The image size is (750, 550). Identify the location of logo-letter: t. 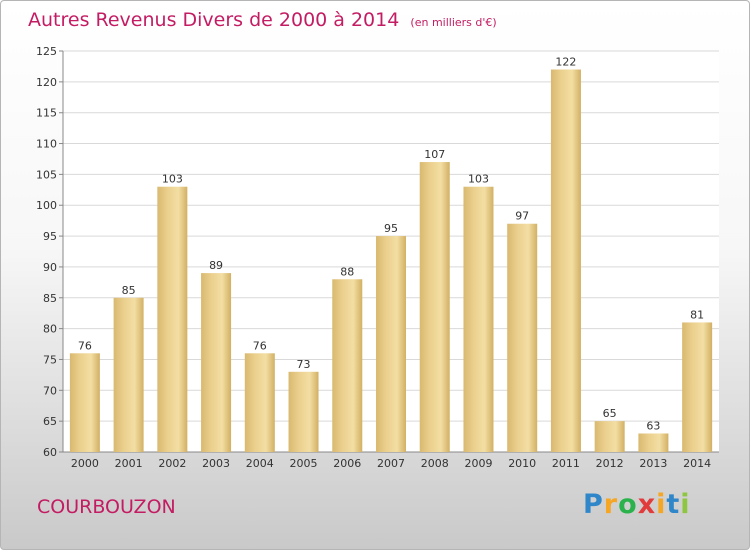
(673, 504).